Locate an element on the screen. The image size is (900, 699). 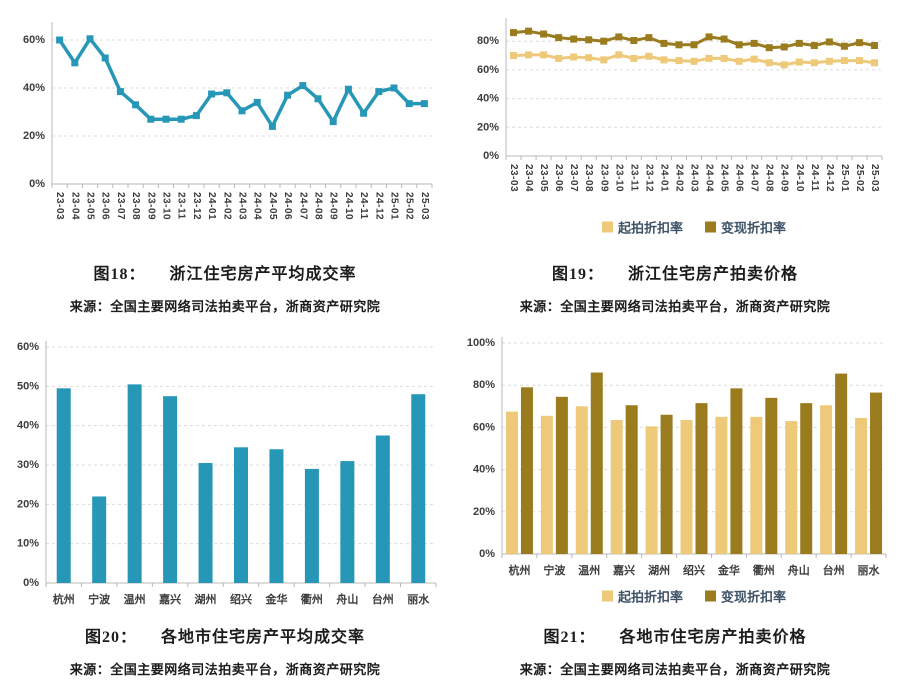
fig19-caption: 图19： 浙江住宅房产拍卖价格 is located at coordinates (675, 272).